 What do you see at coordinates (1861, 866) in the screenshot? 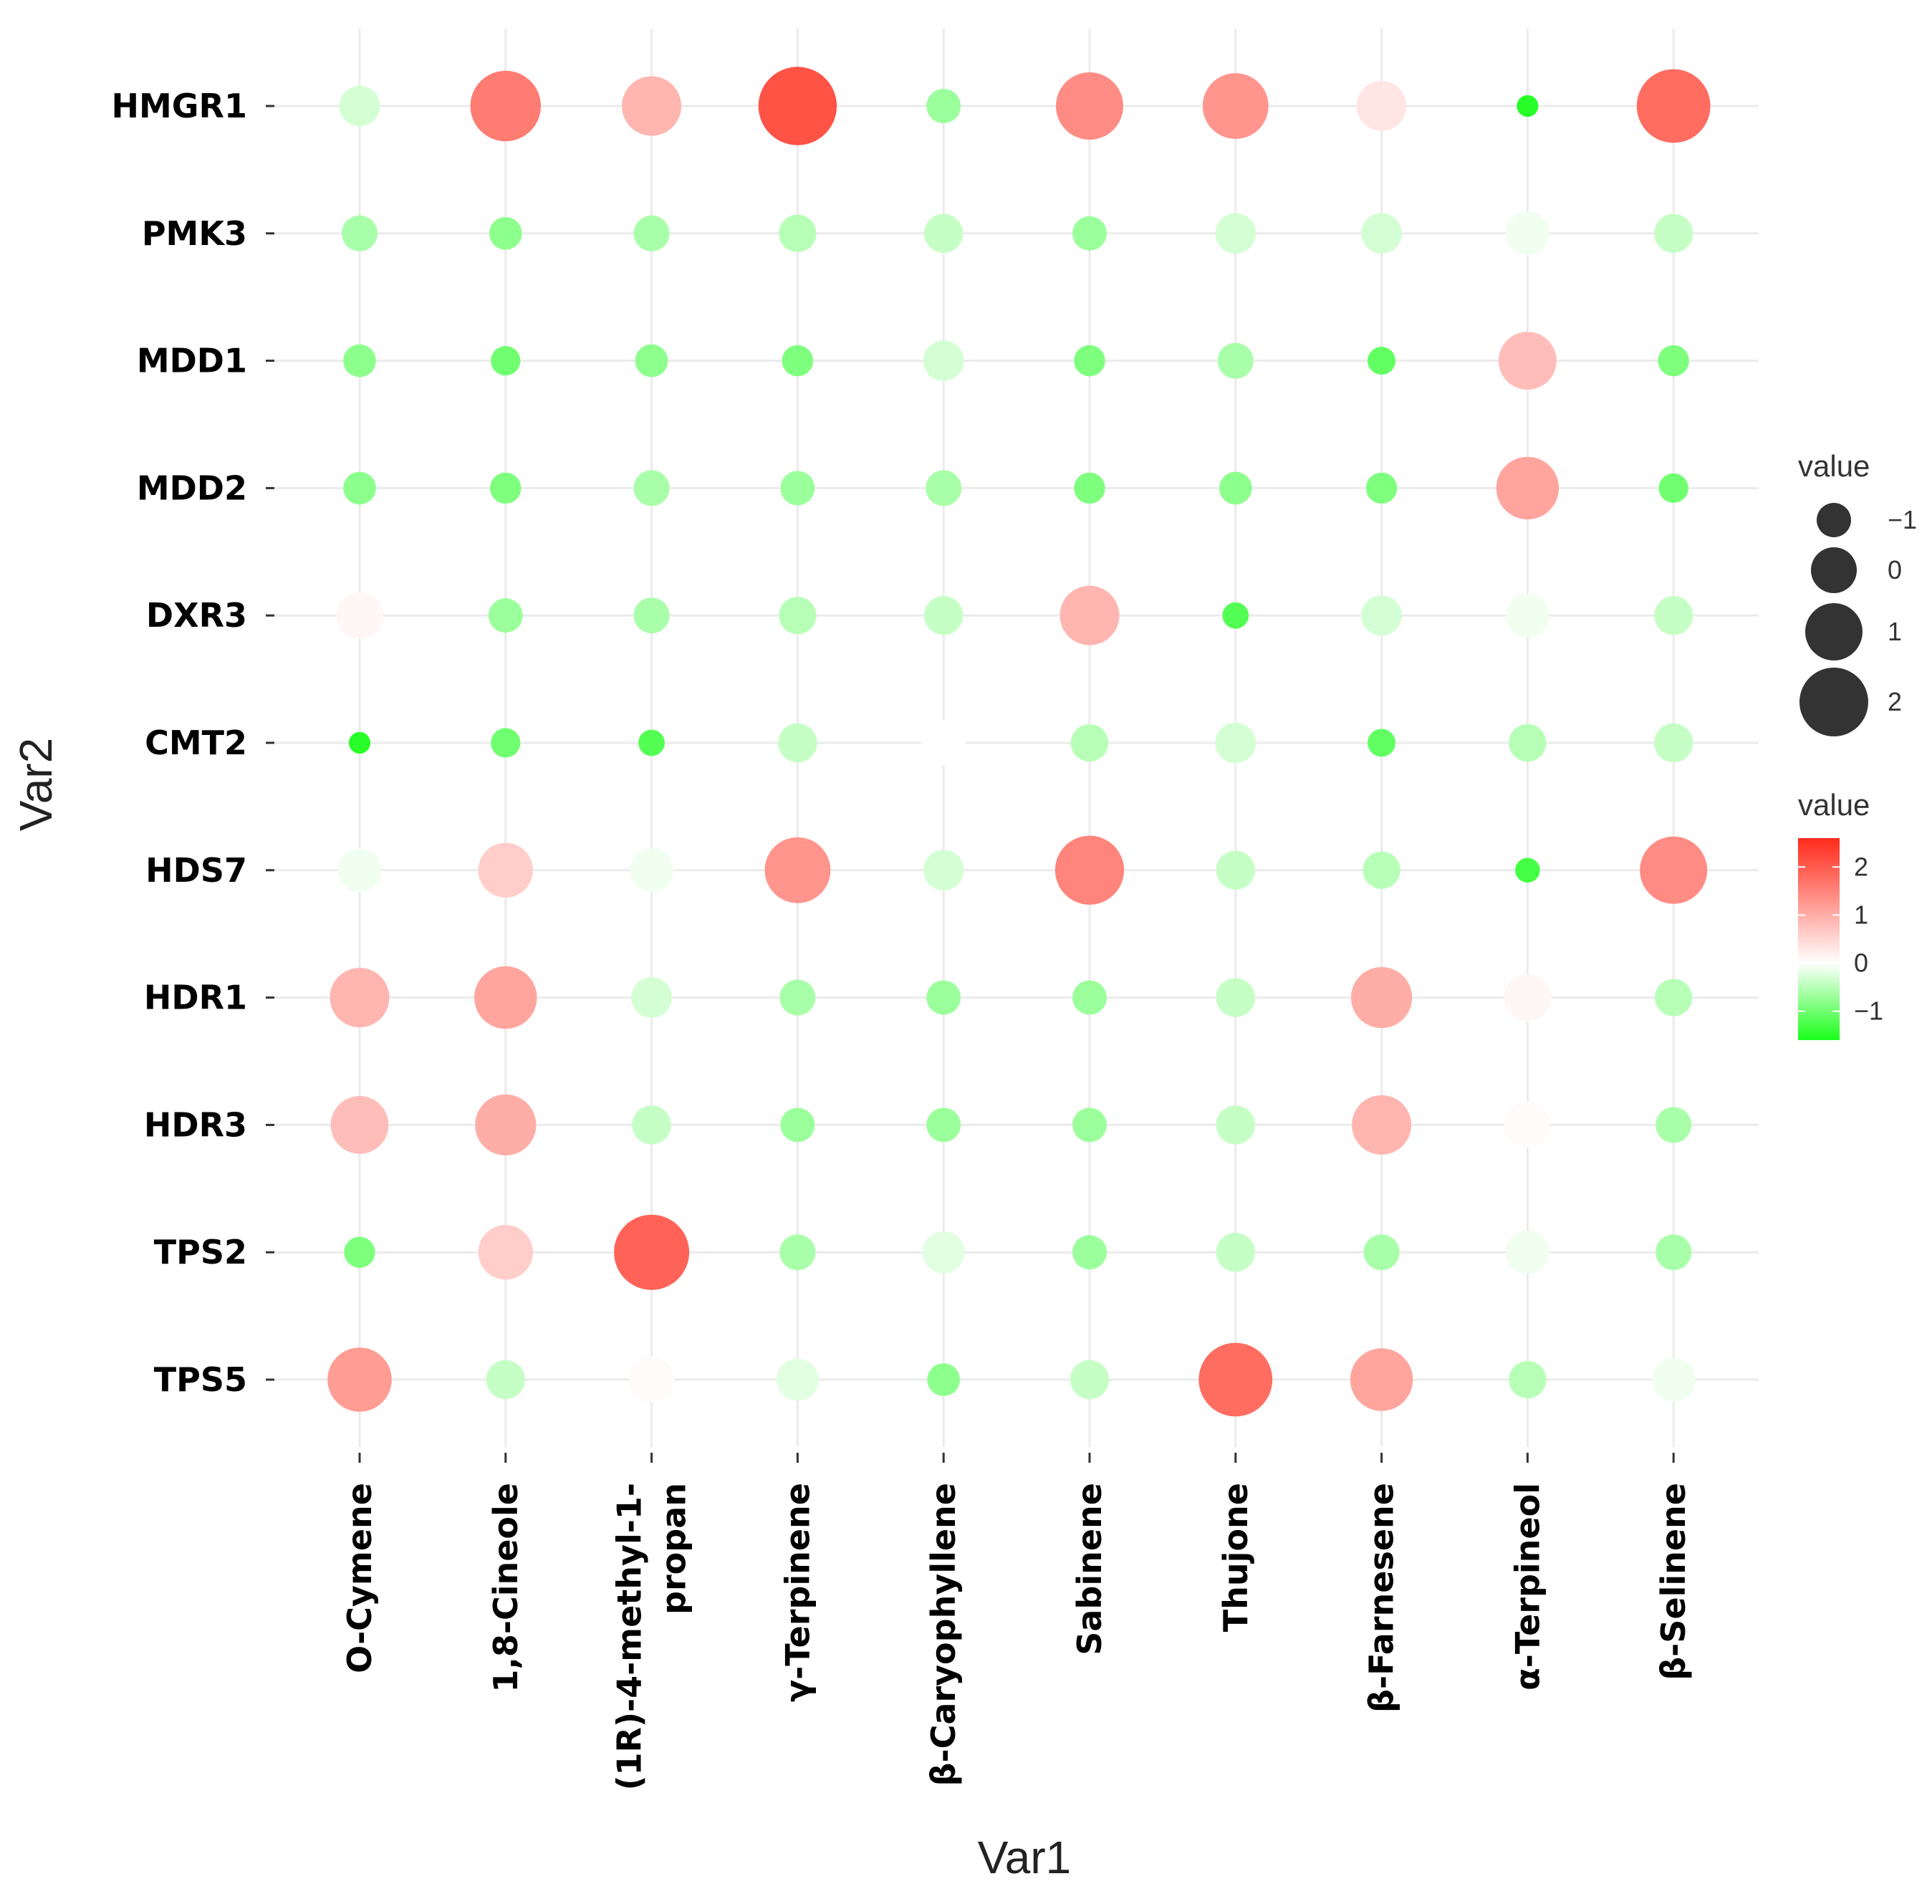
I see `color-legend-label: 2` at bounding box center [1861, 866].